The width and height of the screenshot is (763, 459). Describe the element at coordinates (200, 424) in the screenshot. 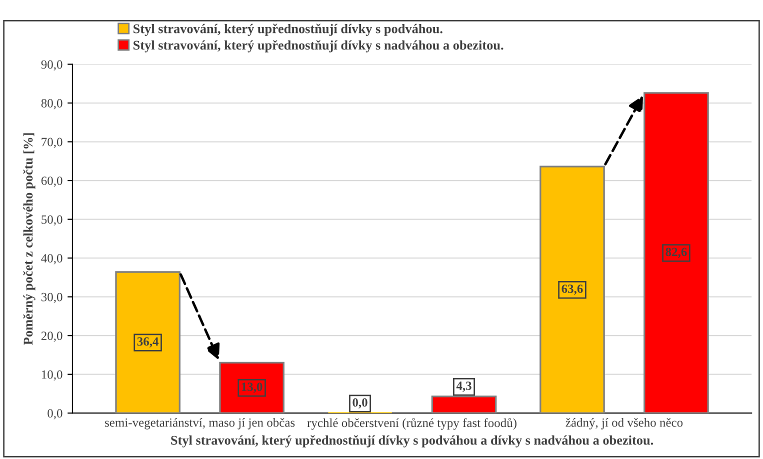

I see `x-tick-label: semi-vegetariánství, maso jí jen občas` at that location.